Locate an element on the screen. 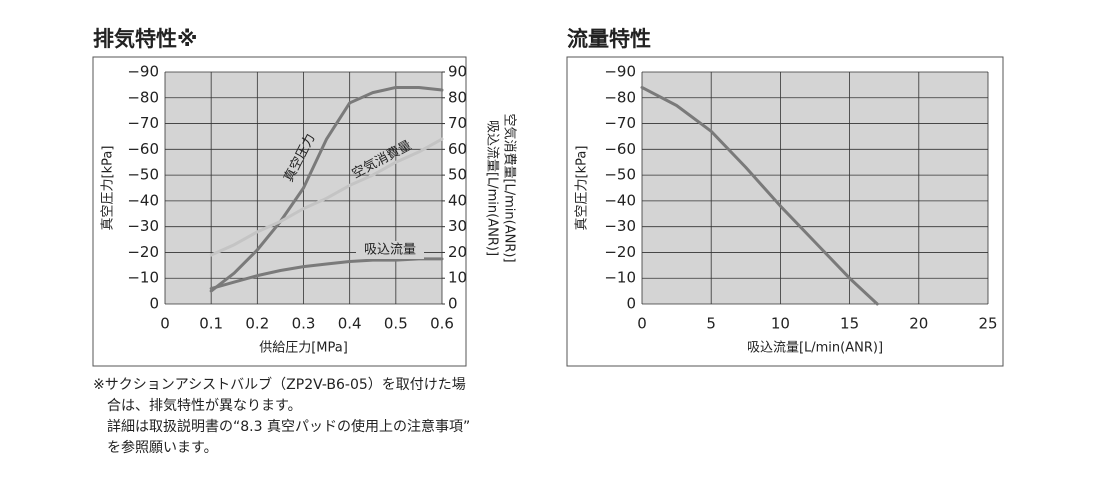 The height and width of the screenshot is (480, 1100). y2-tick-label: 0 is located at coordinates (453, 304).